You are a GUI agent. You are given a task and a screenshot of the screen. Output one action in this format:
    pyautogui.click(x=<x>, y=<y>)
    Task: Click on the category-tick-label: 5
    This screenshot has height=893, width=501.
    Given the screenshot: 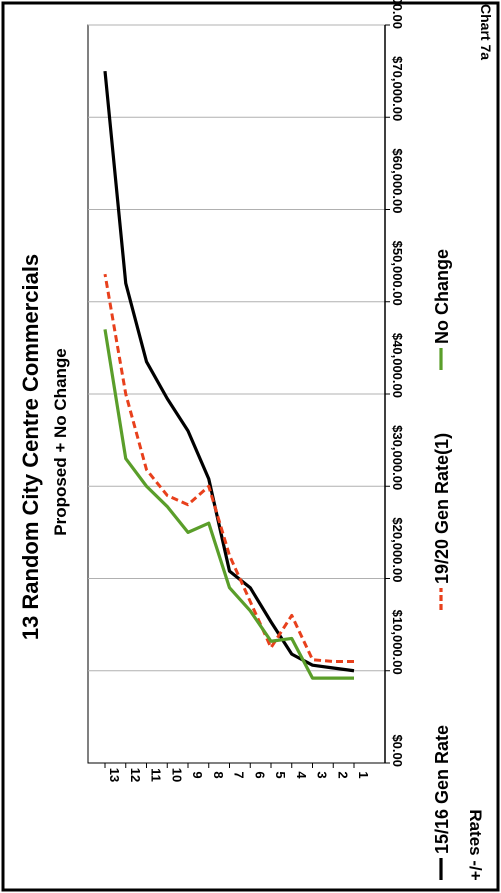 What is the action you would take?
    pyautogui.click(x=280, y=774)
    